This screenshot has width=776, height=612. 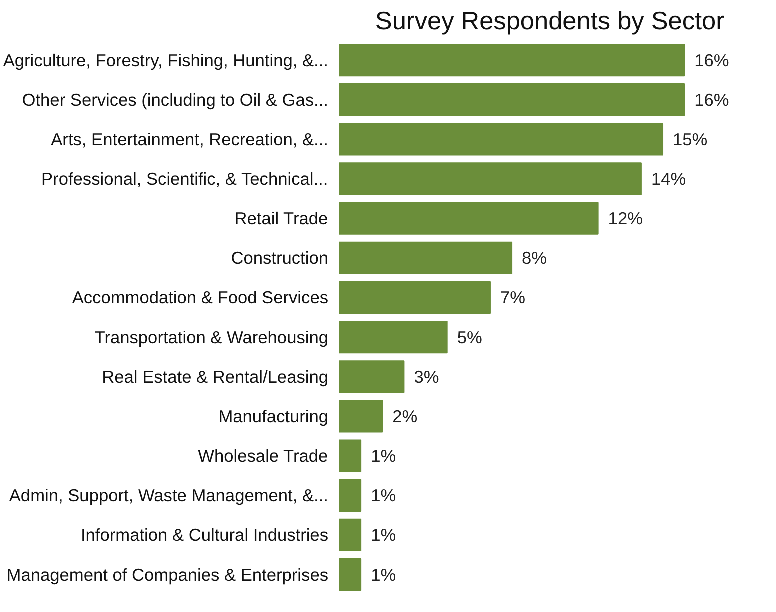 What do you see at coordinates (625, 218) in the screenshot?
I see `data-label: 12%` at bounding box center [625, 218].